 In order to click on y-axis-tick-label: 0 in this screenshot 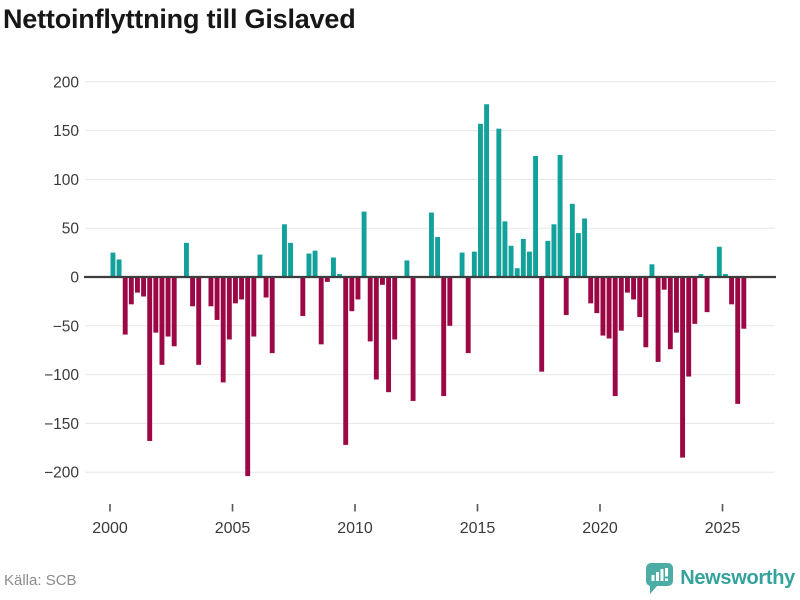, I will do `click(74, 278)`.